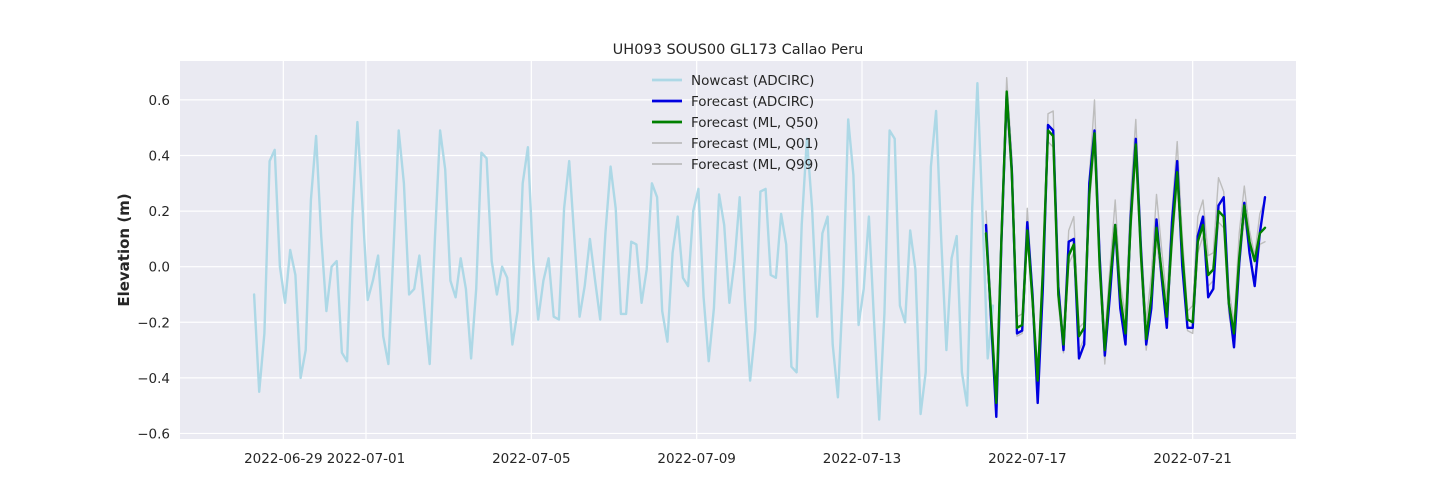 Image resolution: width=1440 pixels, height=504 pixels. Describe the element at coordinates (366, 459) in the screenshot. I see `x-tick-label: 2022-07-01` at that location.